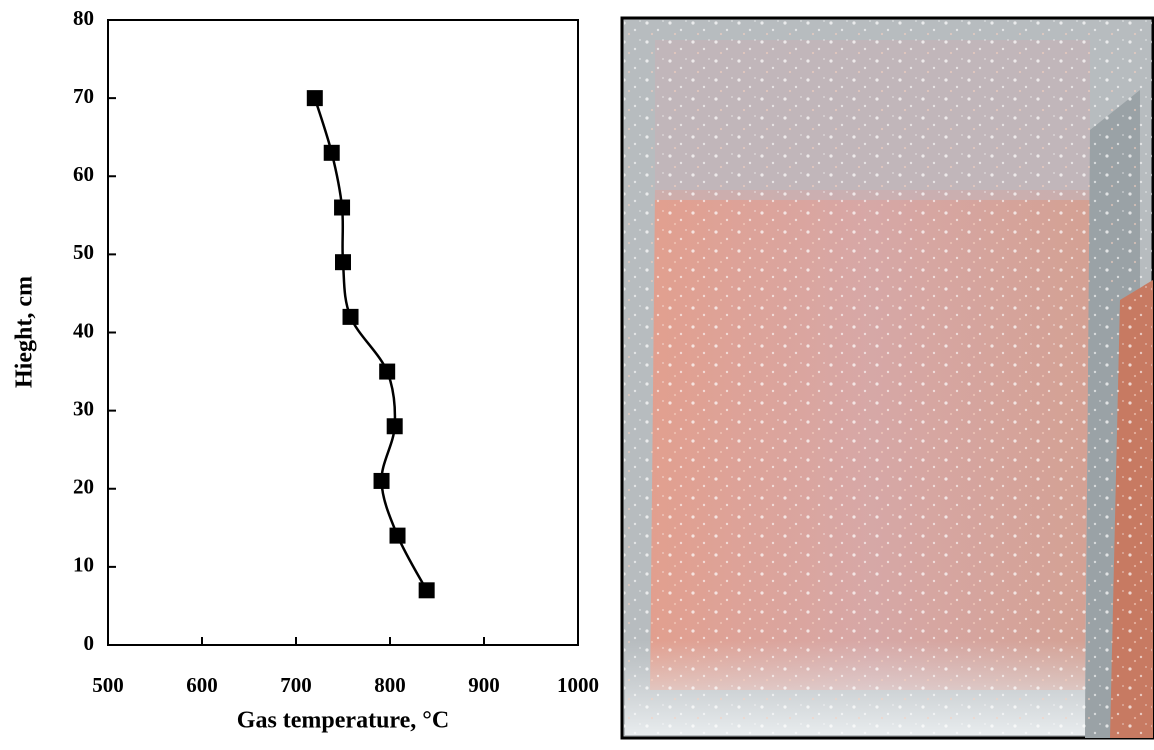 This screenshot has height=750, width=1154. Describe the element at coordinates (296, 685) in the screenshot. I see `x-tick-label: 700` at that location.